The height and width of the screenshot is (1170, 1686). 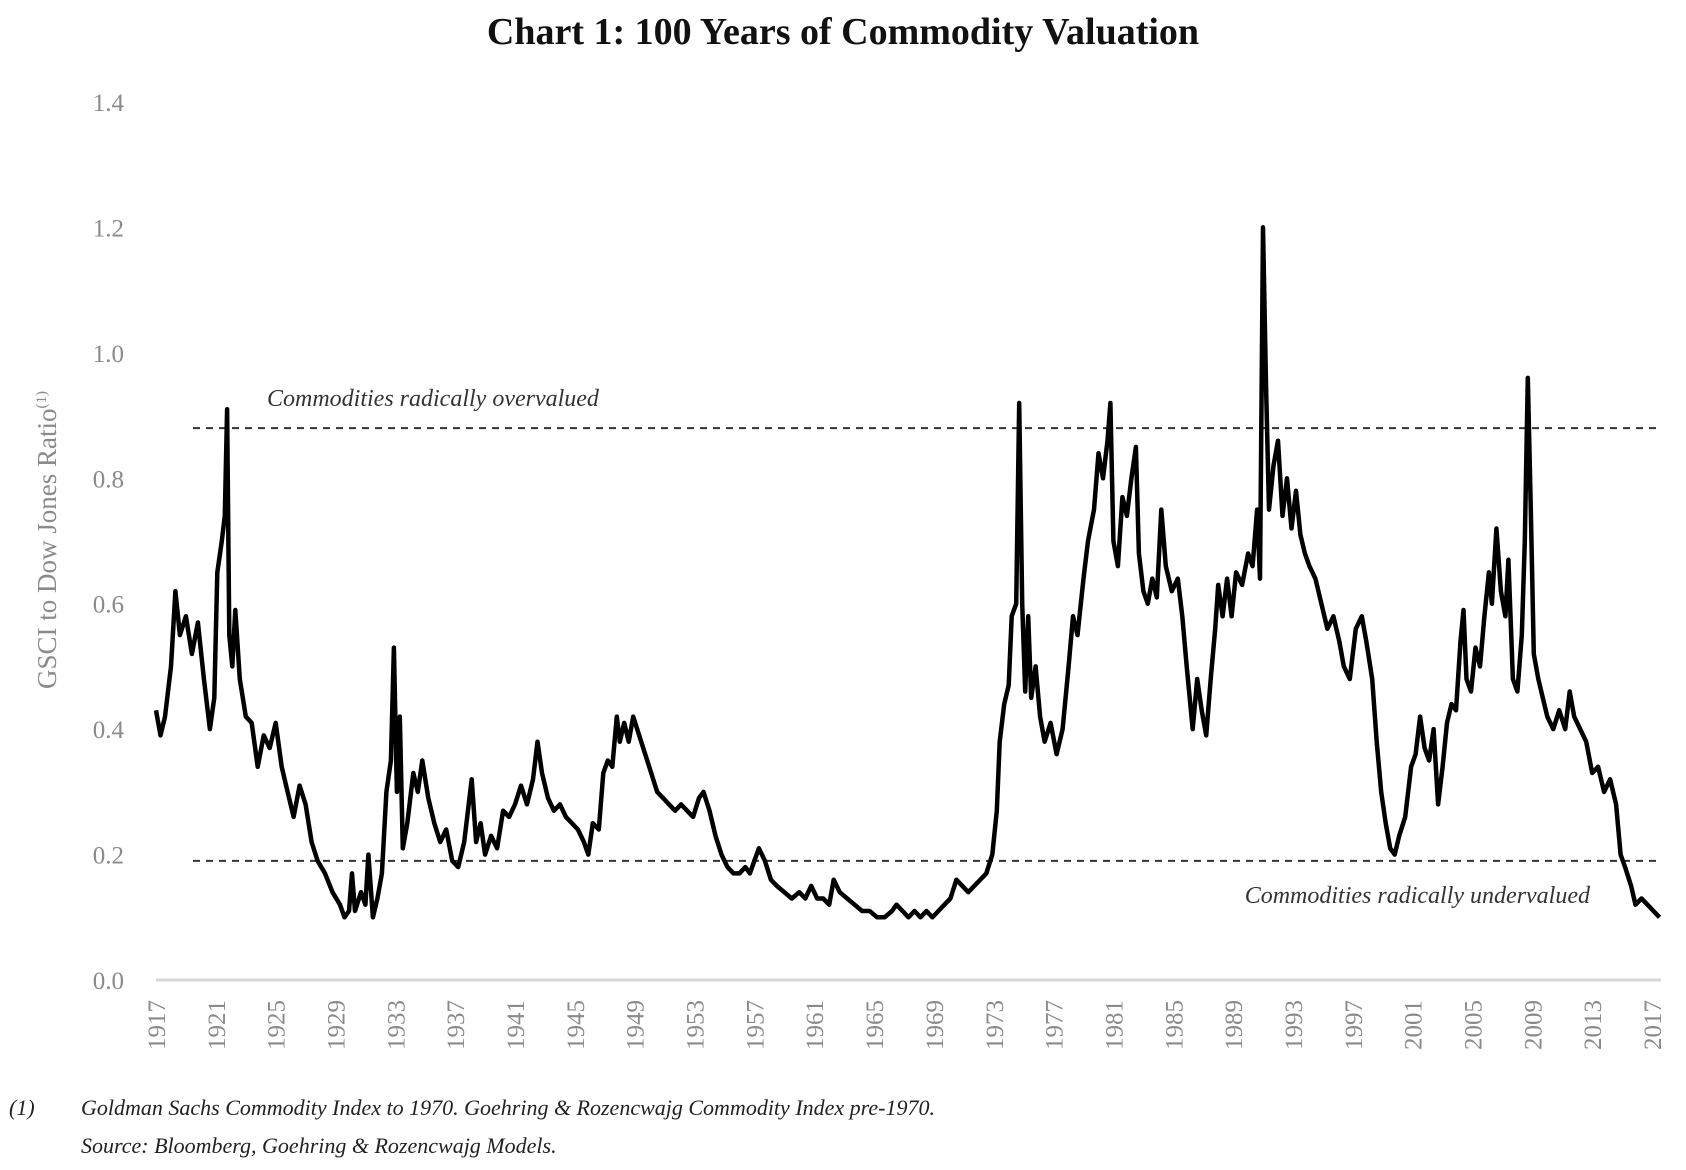 What do you see at coordinates (108, 856) in the screenshot?
I see `y-tick-label: 0.2` at bounding box center [108, 856].